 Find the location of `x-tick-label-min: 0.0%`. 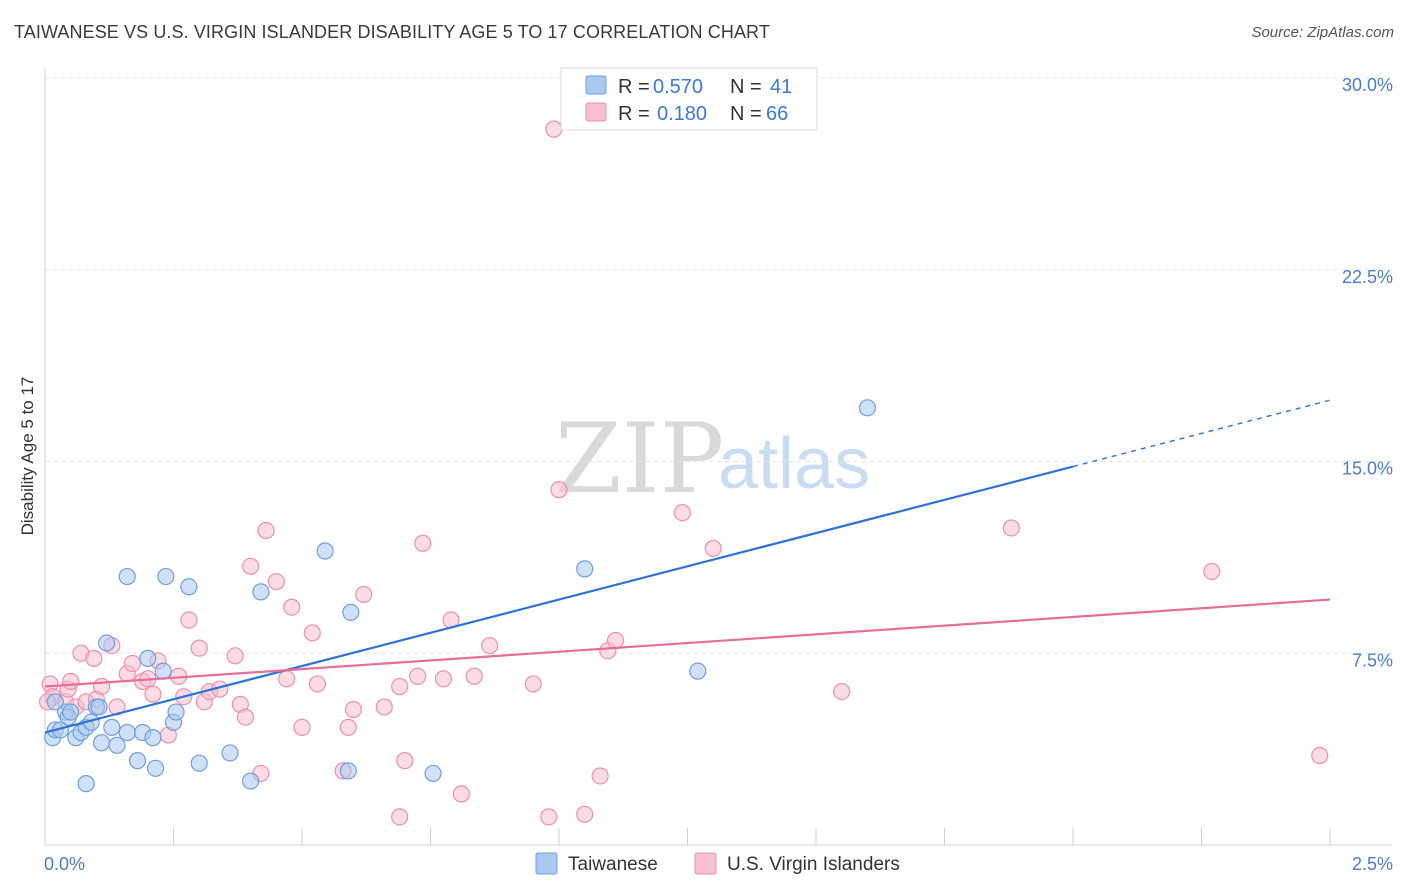

x-tick-label-min: 0.0% is located at coordinates (64, 864).